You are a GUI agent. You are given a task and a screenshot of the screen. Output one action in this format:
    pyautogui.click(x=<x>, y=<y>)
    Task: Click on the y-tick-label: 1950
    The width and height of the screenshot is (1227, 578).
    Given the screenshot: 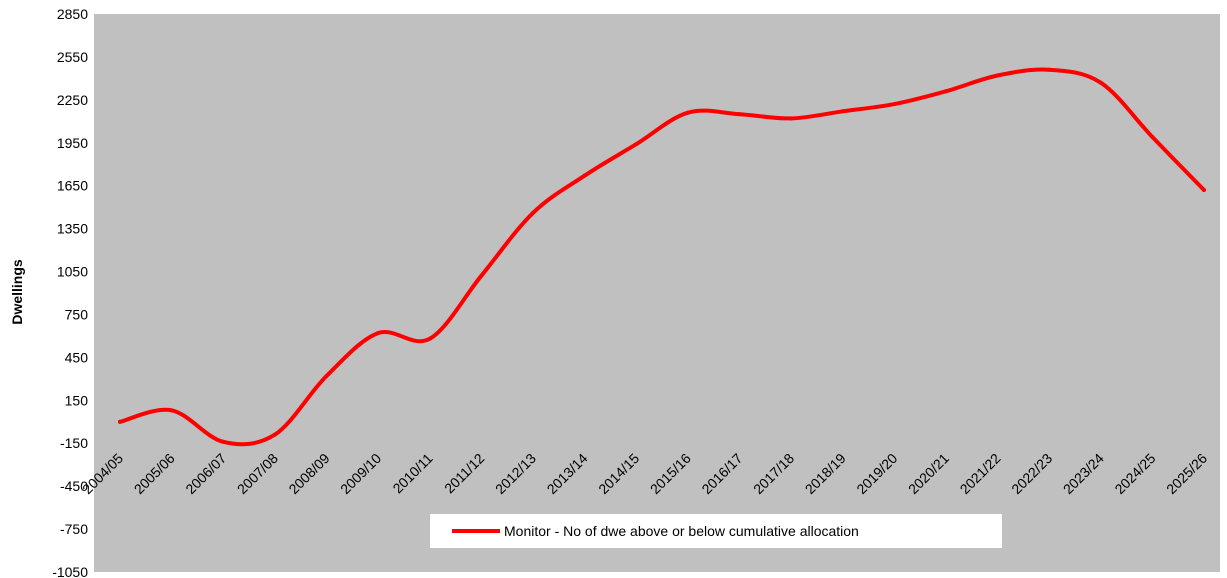 What is the action you would take?
    pyautogui.click(x=72, y=143)
    